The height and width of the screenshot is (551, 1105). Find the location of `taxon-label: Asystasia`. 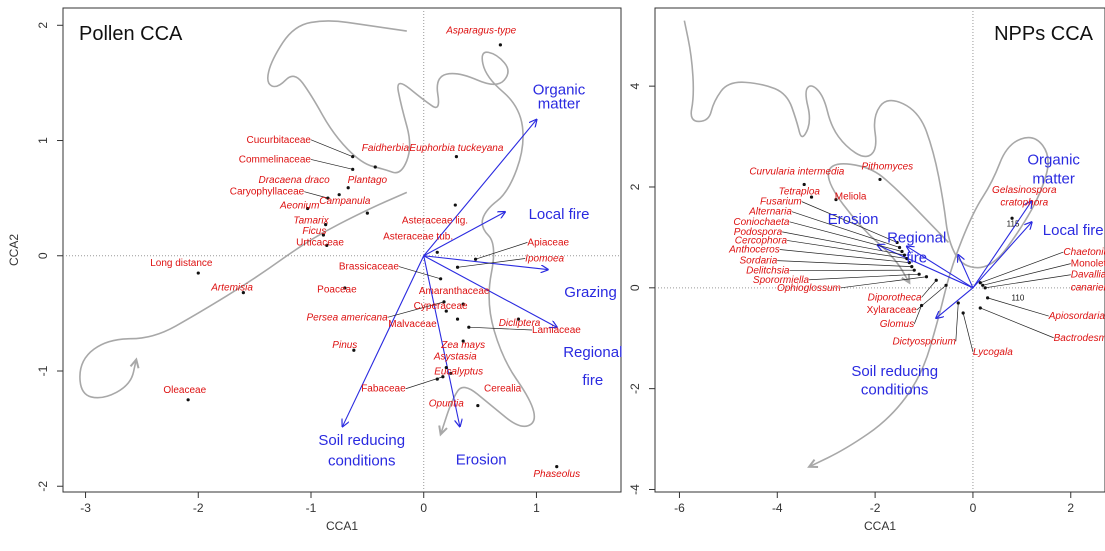

taxon-label: Asystasia is located at coordinates (455, 356).